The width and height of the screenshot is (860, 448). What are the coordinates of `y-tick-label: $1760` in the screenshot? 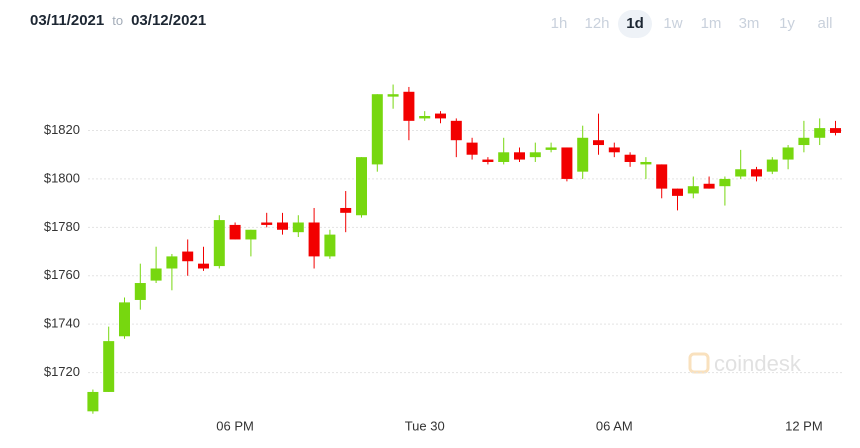 It's located at (62, 274).